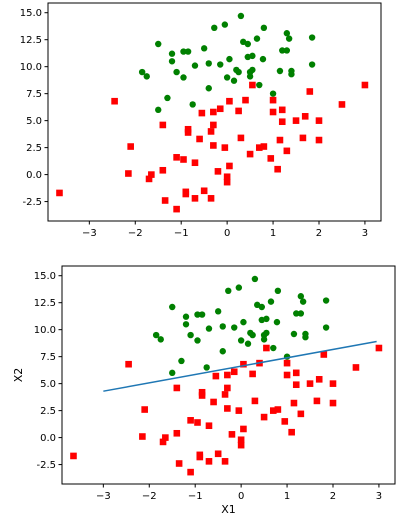 The height and width of the screenshot is (518, 403). What do you see at coordinates (48, 357) in the screenshot?
I see `y-tick-label: 7.5` at bounding box center [48, 357].